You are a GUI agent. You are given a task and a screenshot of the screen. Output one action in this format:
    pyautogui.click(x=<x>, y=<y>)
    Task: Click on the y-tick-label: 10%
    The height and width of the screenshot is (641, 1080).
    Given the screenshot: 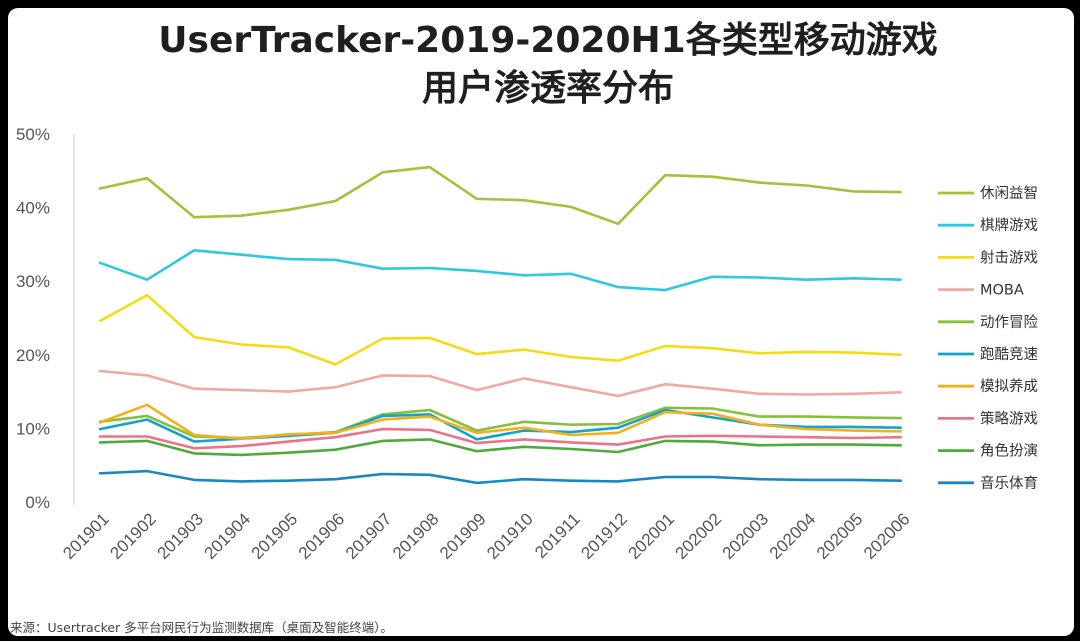 What is the action you would take?
    pyautogui.click(x=33, y=428)
    